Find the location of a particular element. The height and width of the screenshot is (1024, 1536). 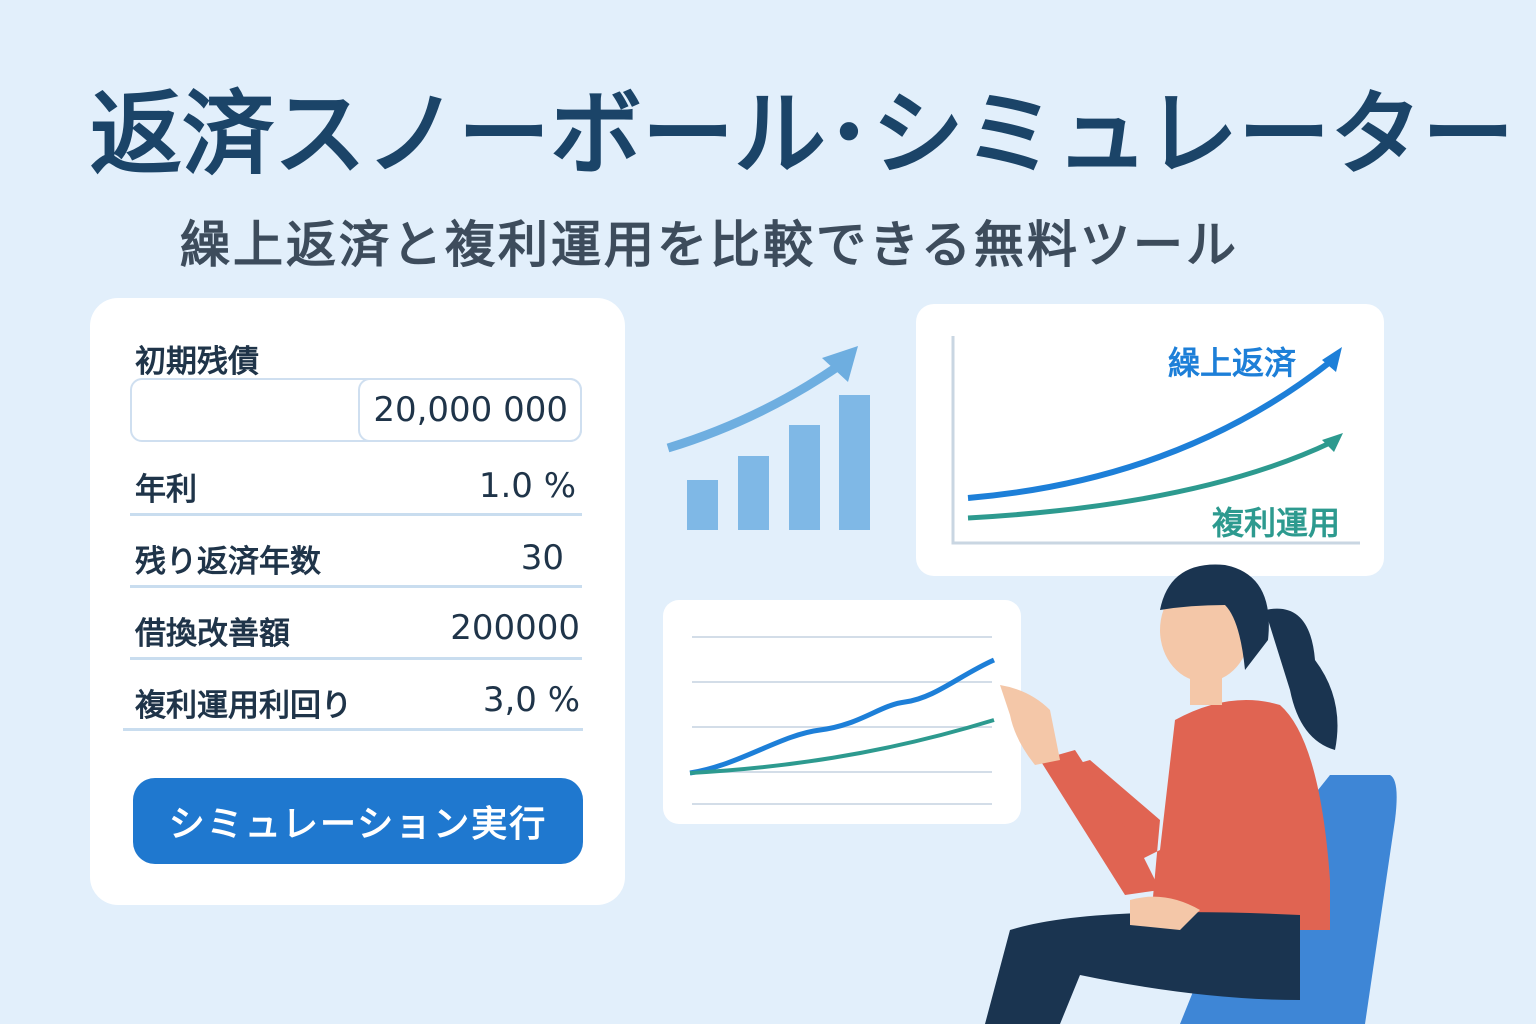

person-illustration is located at coordinates (1191, 794).